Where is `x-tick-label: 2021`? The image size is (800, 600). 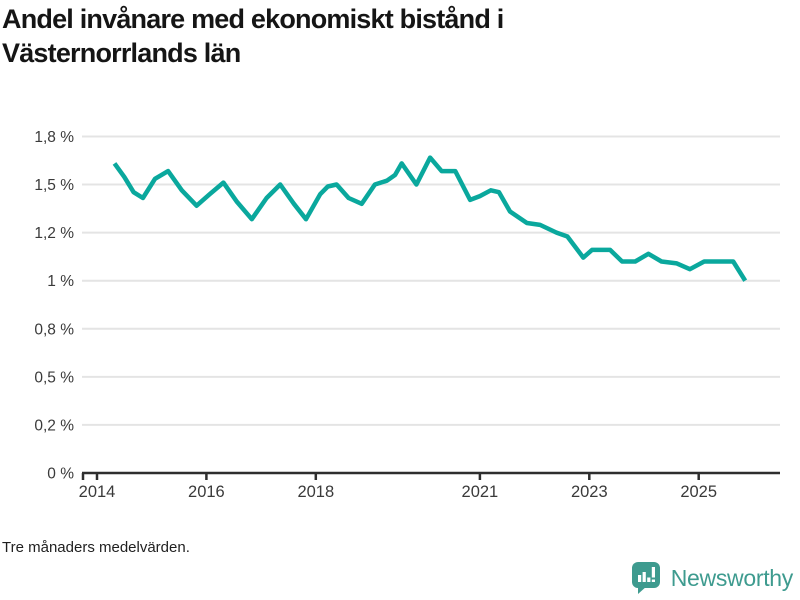 x-tick-label: 2021 is located at coordinates (480, 492).